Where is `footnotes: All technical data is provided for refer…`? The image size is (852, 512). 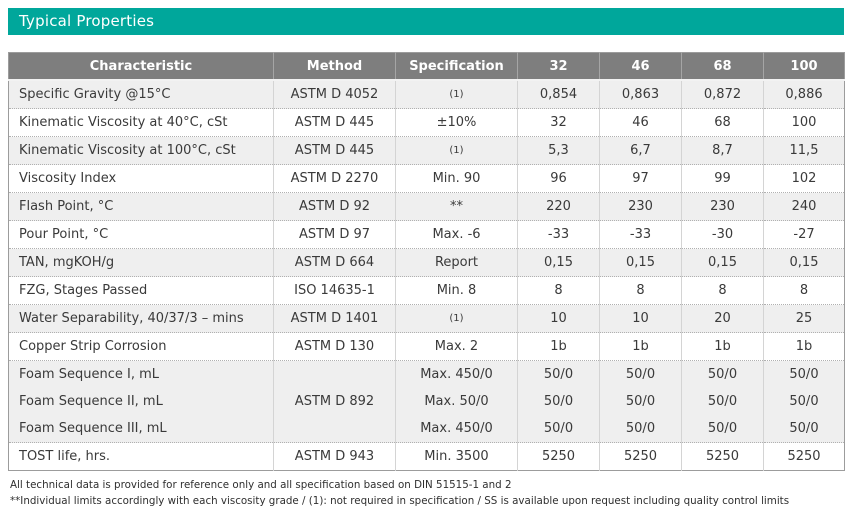
footnotes: All technical data is provided for refer… is located at coordinates (428, 493).